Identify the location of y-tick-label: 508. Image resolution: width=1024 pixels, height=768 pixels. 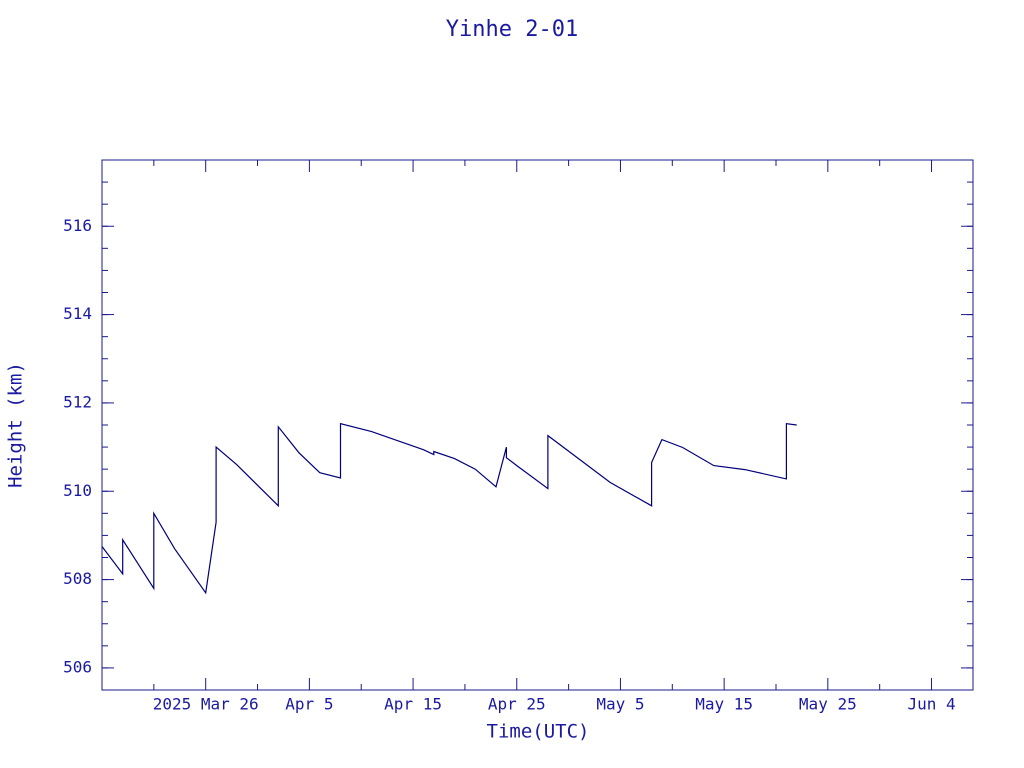
(77, 578).